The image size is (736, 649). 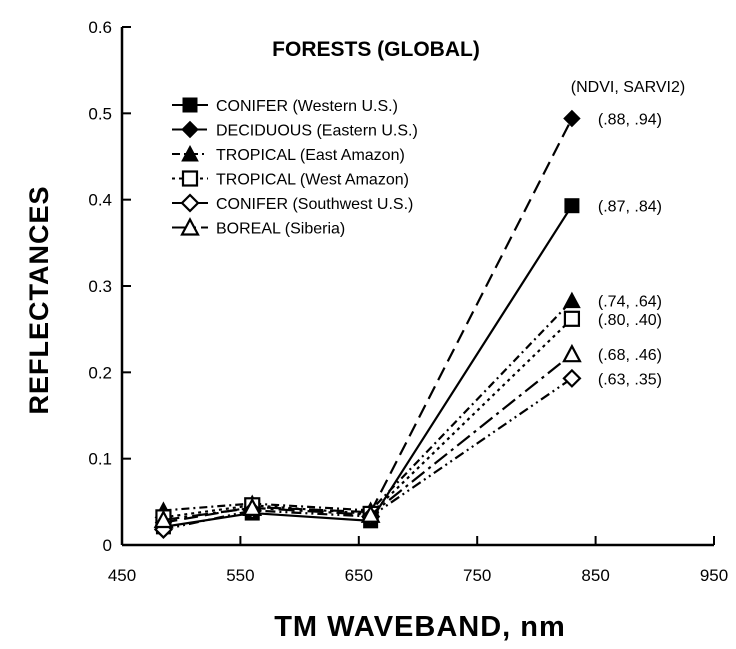 I want to click on x-tick-label: 650, so click(x=359, y=575).